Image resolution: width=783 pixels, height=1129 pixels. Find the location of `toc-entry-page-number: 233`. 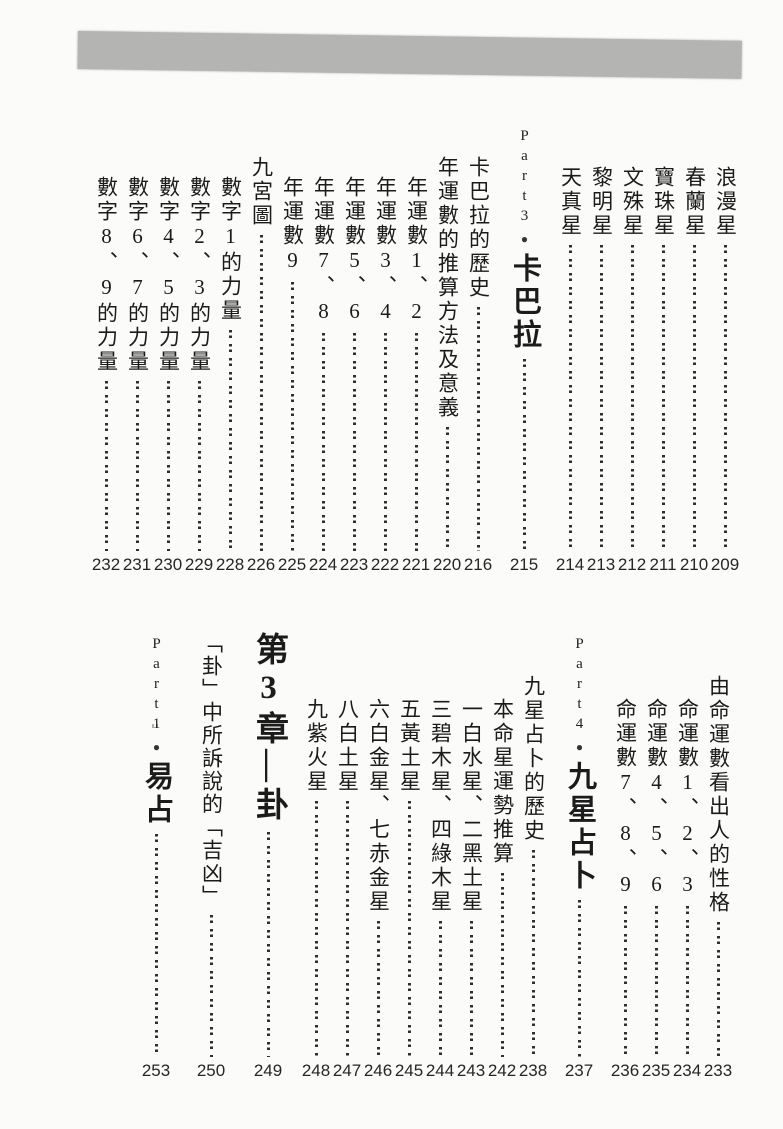

toc-entry-page-number: 233 is located at coordinates (718, 1070).